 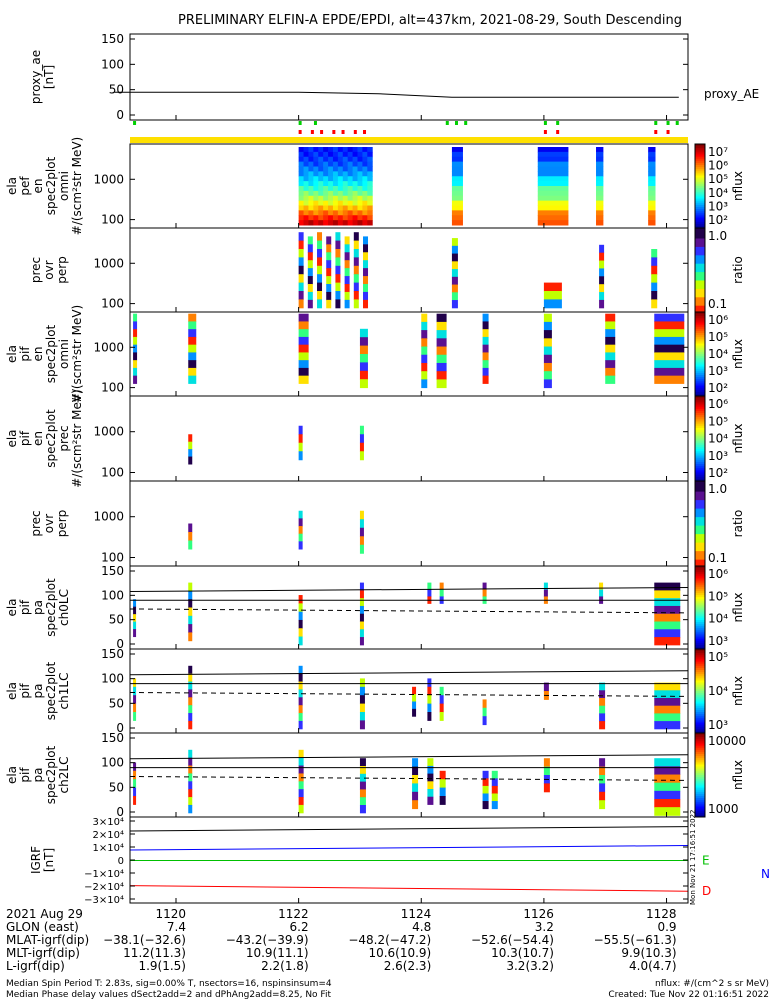 What do you see at coordinates (727, 741) in the screenshot?
I see `colorbar-tick-label: 10000` at bounding box center [727, 741].